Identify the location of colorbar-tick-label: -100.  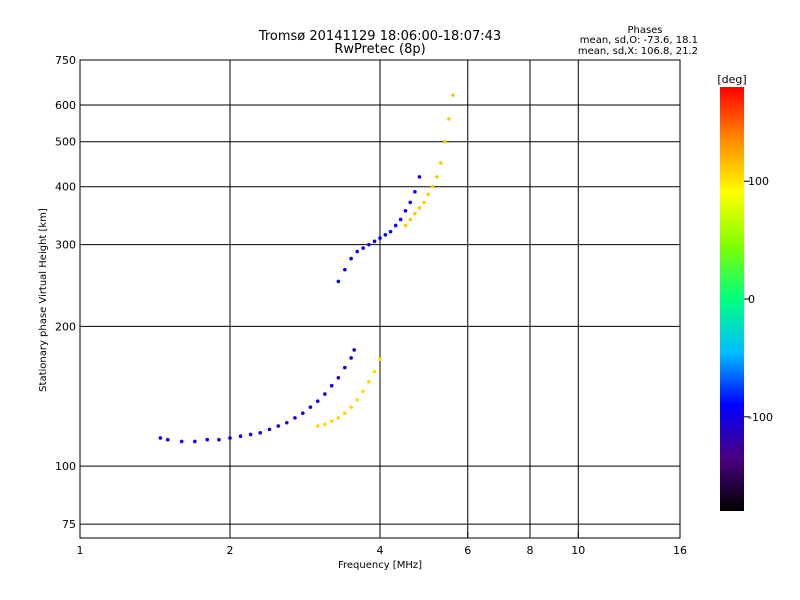
(760, 417).